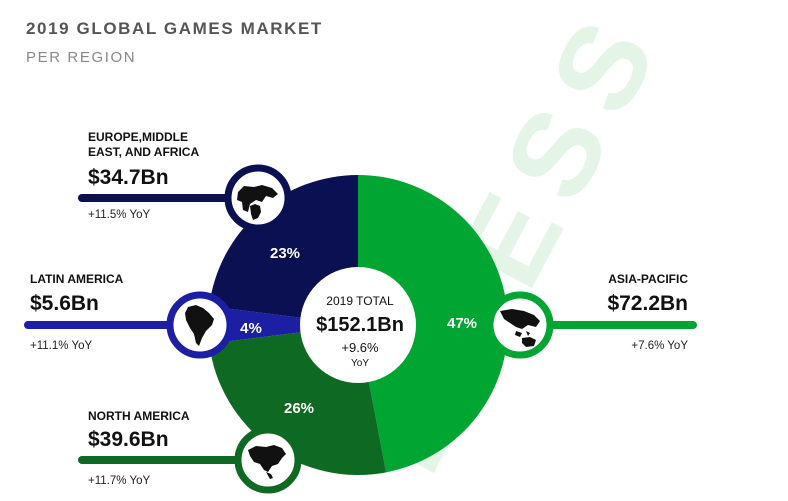 The width and height of the screenshot is (788, 501). What do you see at coordinates (119, 215) in the screenshot?
I see `emea-growth: +11.5% YoY` at bounding box center [119, 215].